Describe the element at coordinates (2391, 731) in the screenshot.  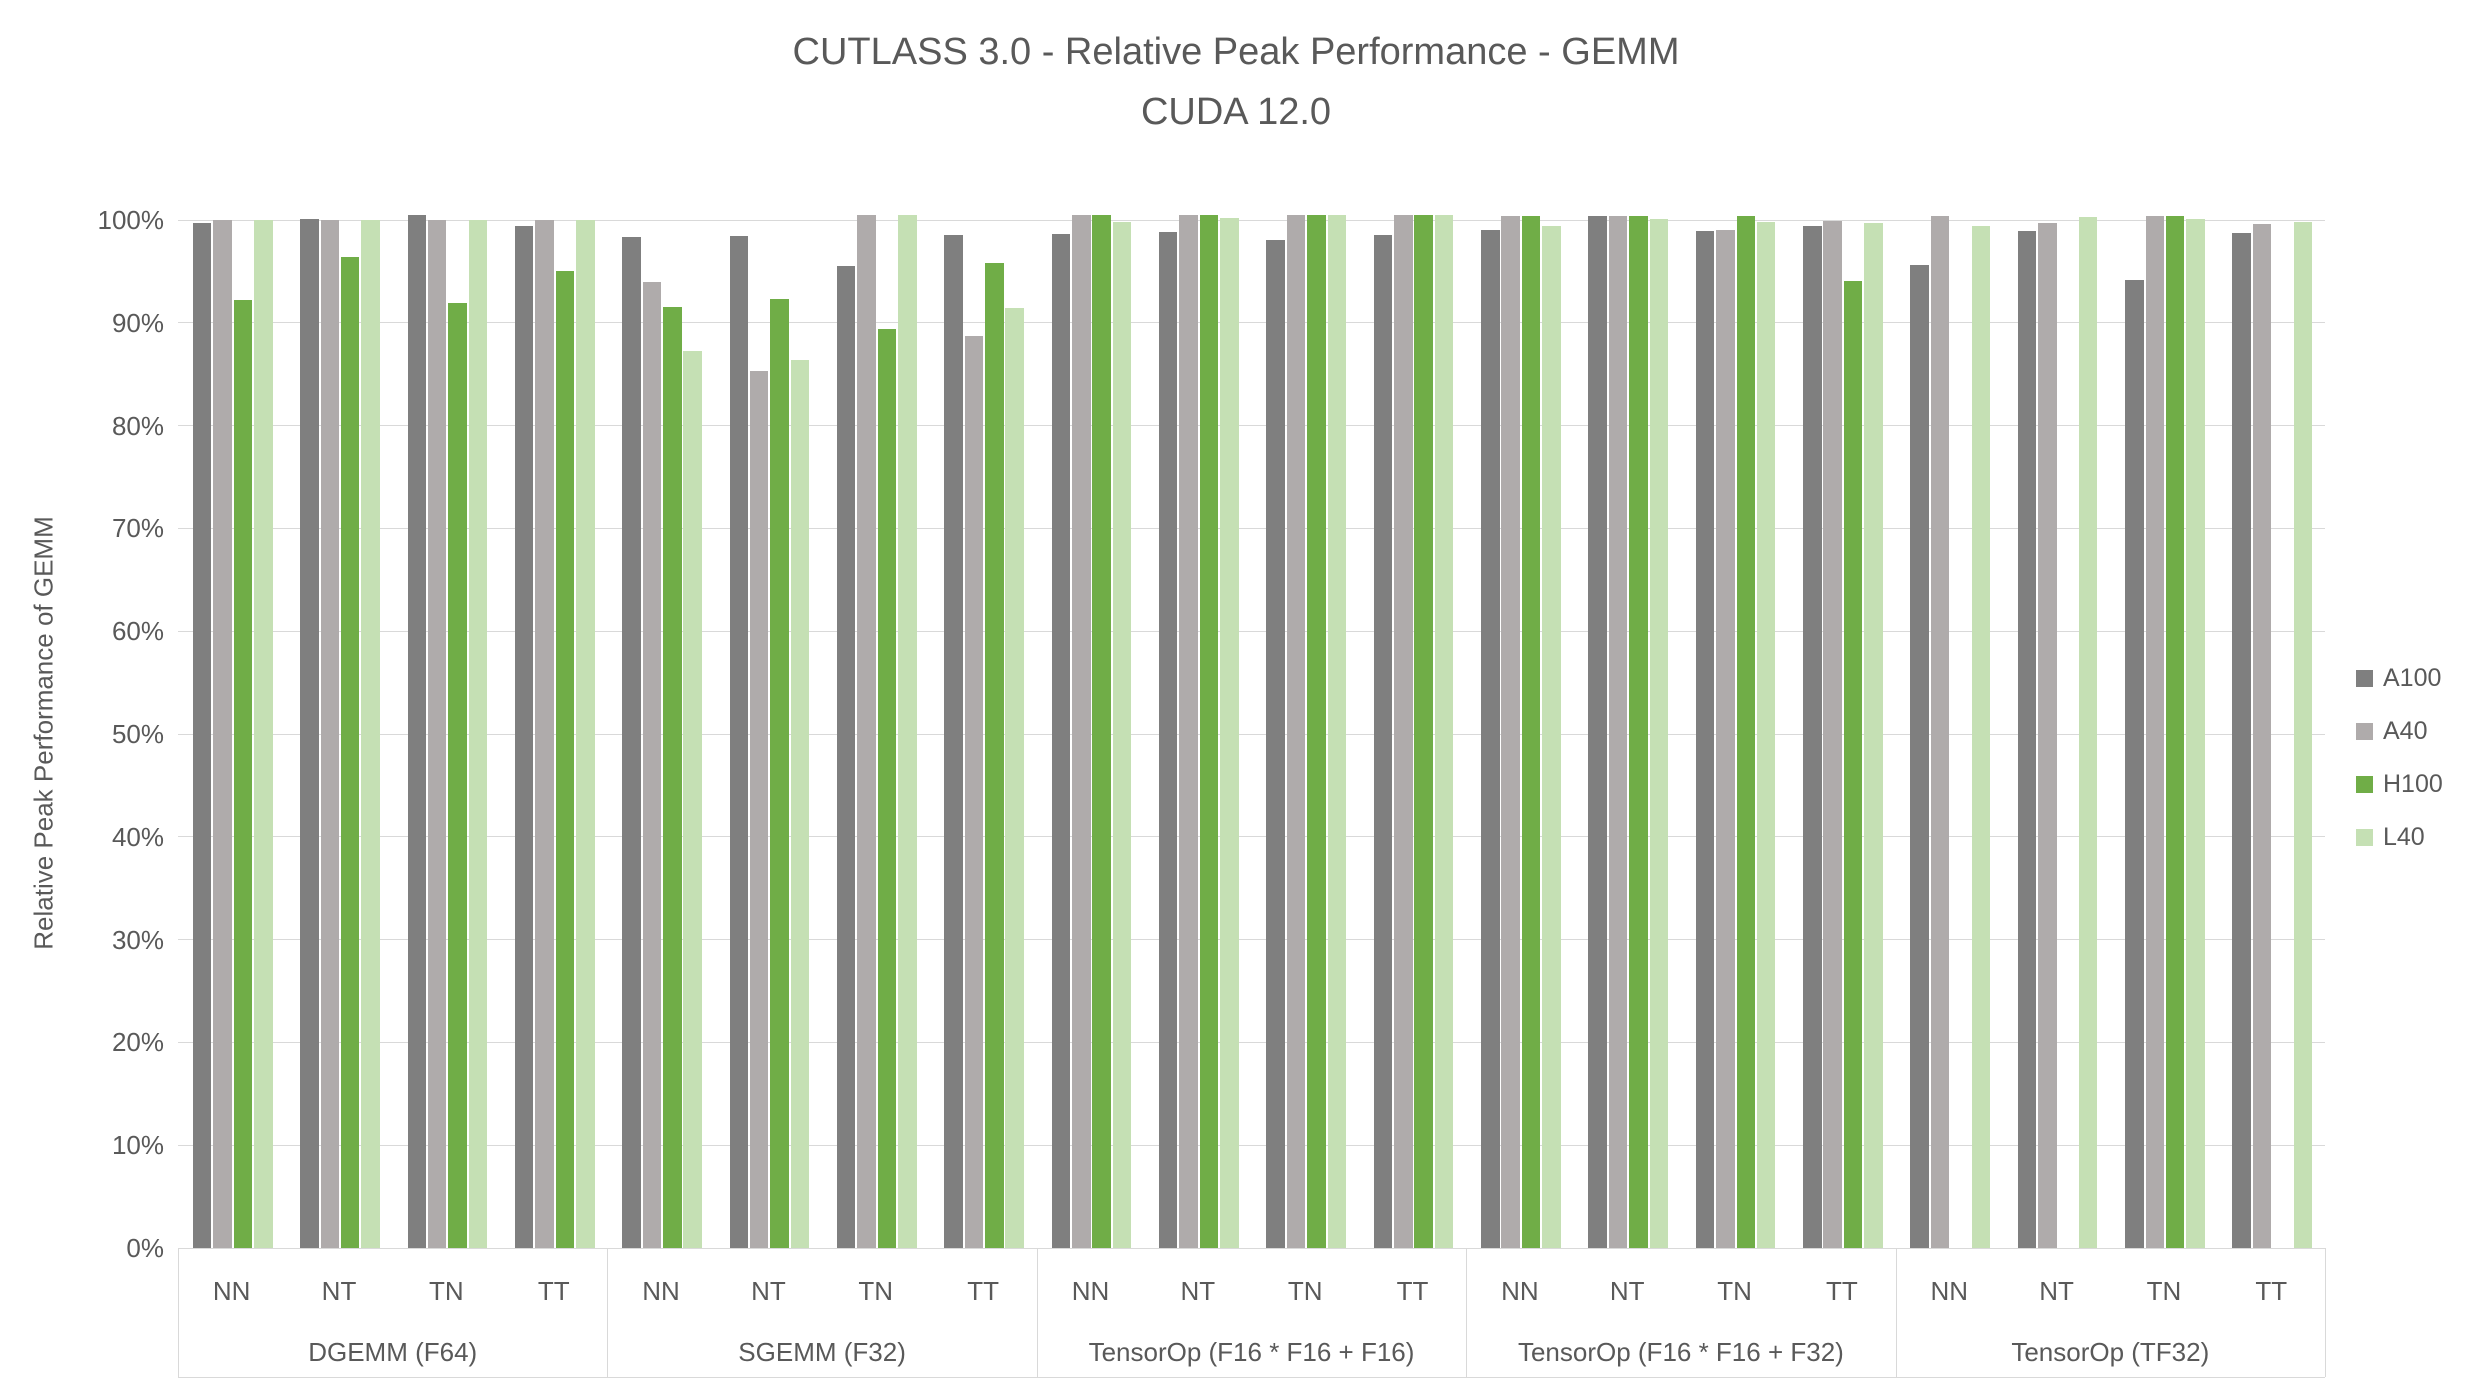
I see `legend-item-a40: A40` at that location.